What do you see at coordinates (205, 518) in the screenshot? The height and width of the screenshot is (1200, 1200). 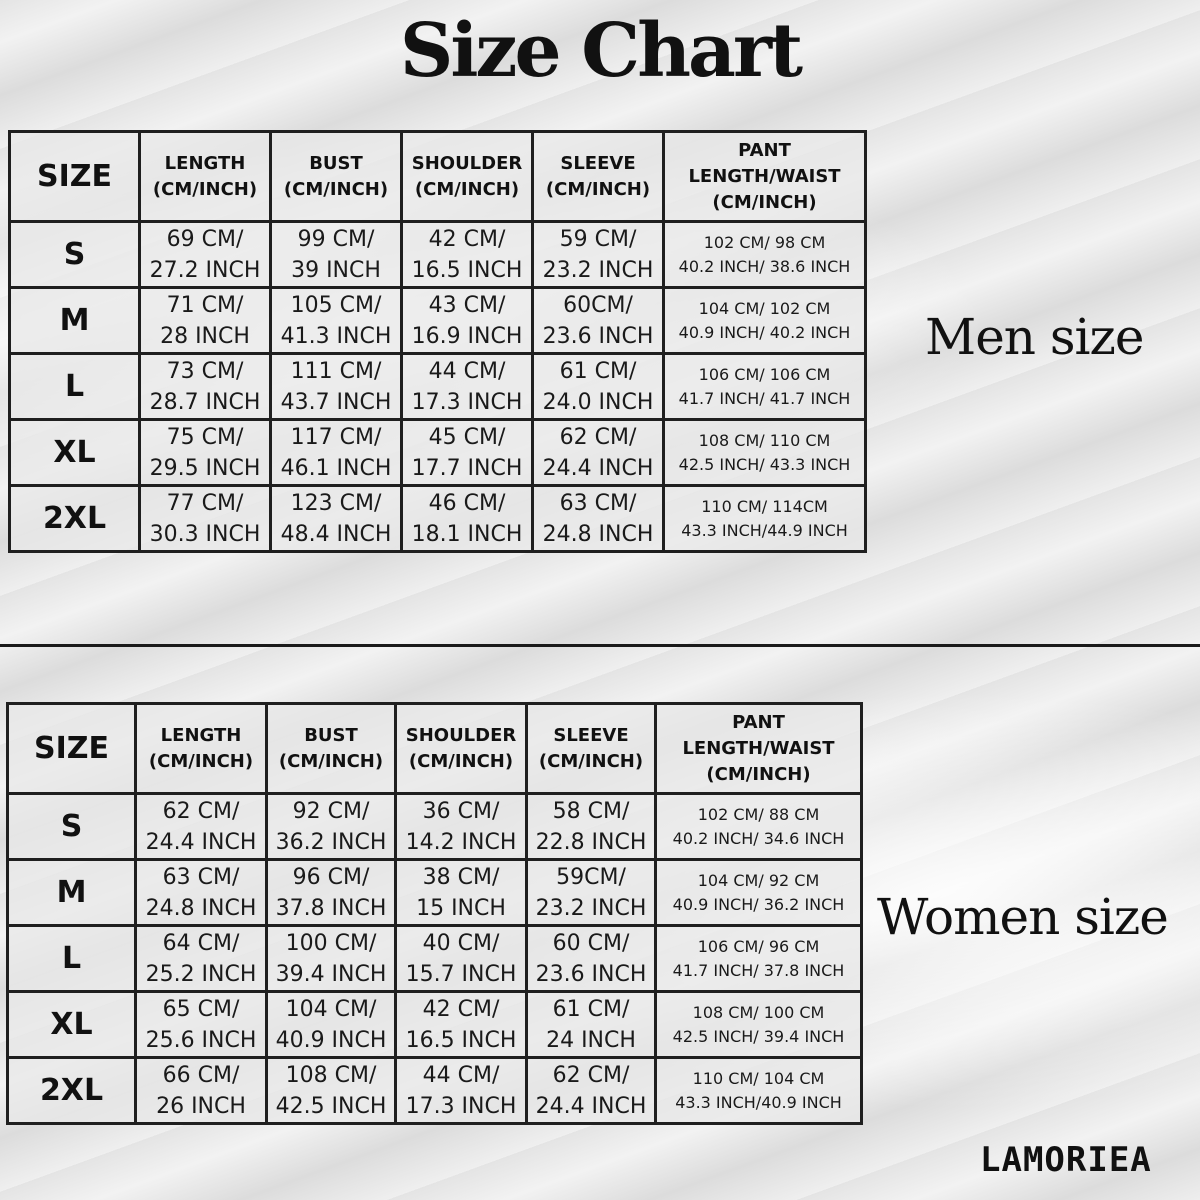 I see `length-cell: 77 CM/30.3 INCH` at bounding box center [205, 518].